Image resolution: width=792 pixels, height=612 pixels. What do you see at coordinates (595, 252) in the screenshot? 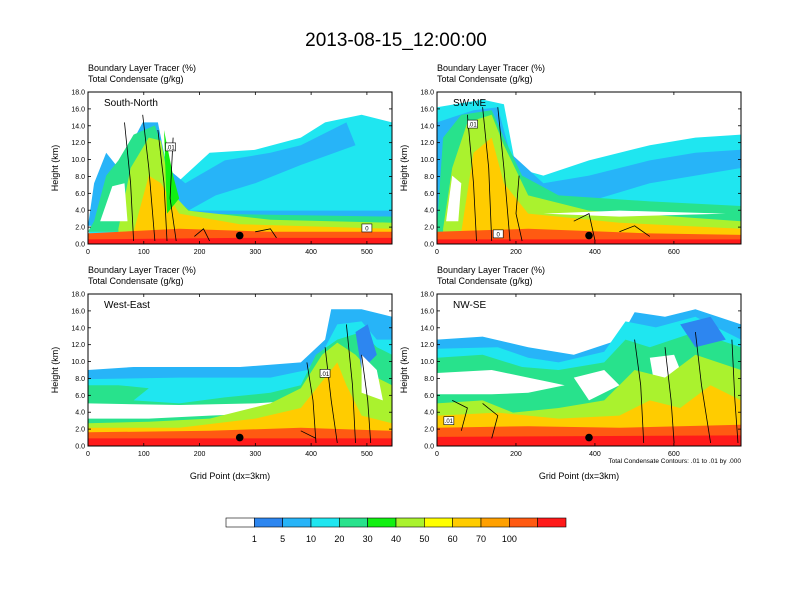
I see `x-tick-label: 400` at bounding box center [595, 252].